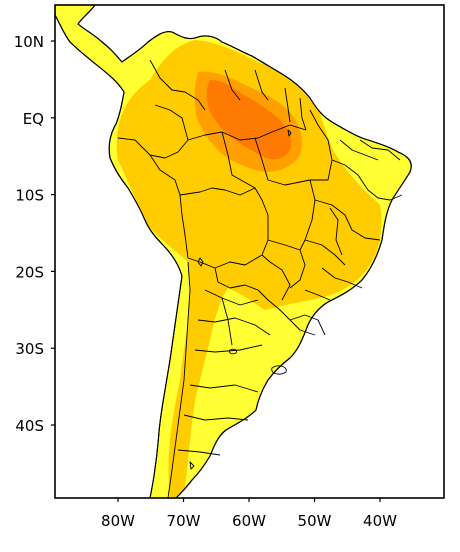  Describe the element at coordinates (315, 521) in the screenshot. I see `lon-50w-label: 50W` at that location.